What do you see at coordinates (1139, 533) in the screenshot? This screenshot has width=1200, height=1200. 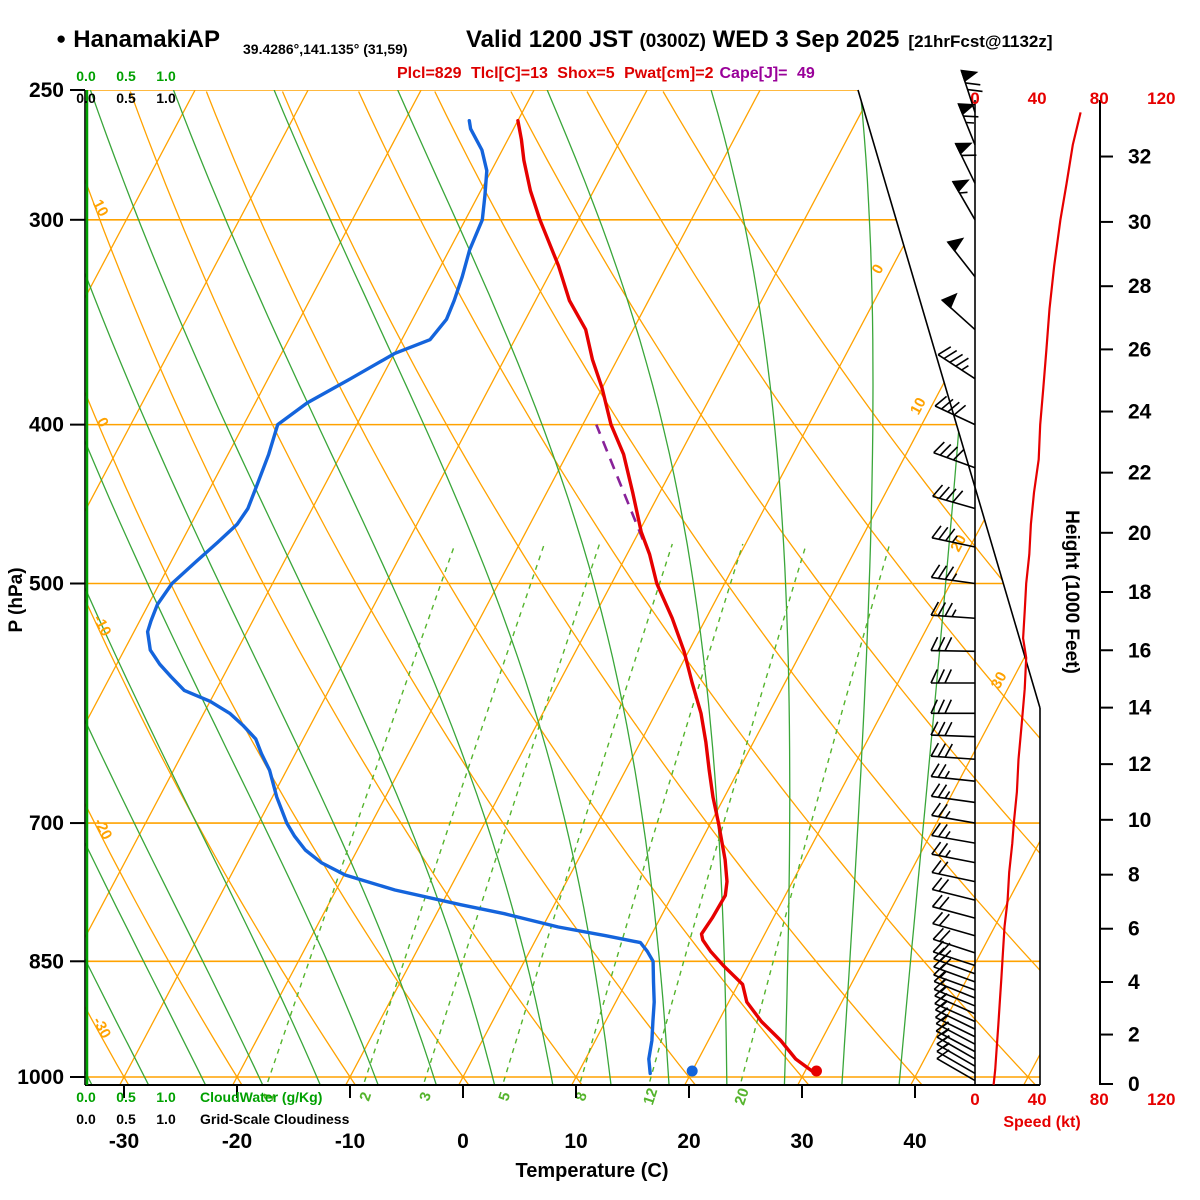 I see `height-tick-label: 20` at bounding box center [1139, 533].